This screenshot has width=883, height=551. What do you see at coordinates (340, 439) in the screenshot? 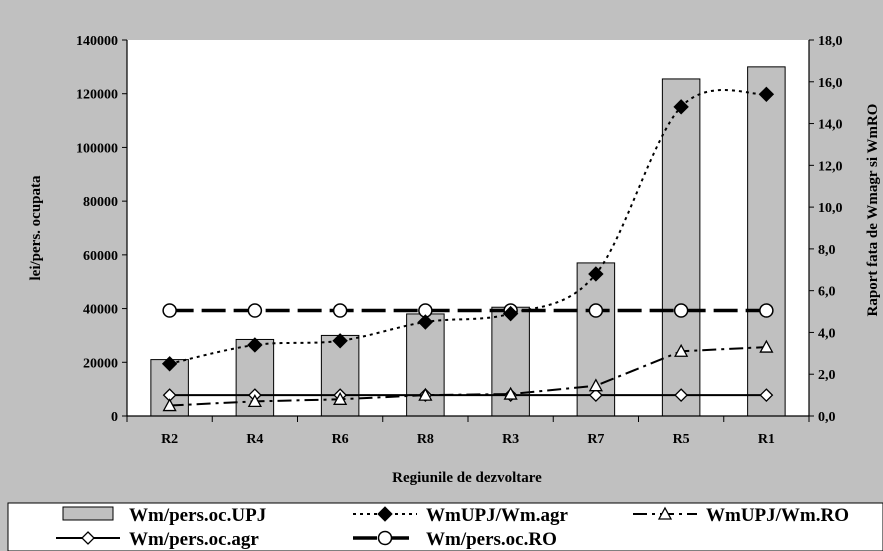
I see `x-tick-label: R6` at bounding box center [340, 439].